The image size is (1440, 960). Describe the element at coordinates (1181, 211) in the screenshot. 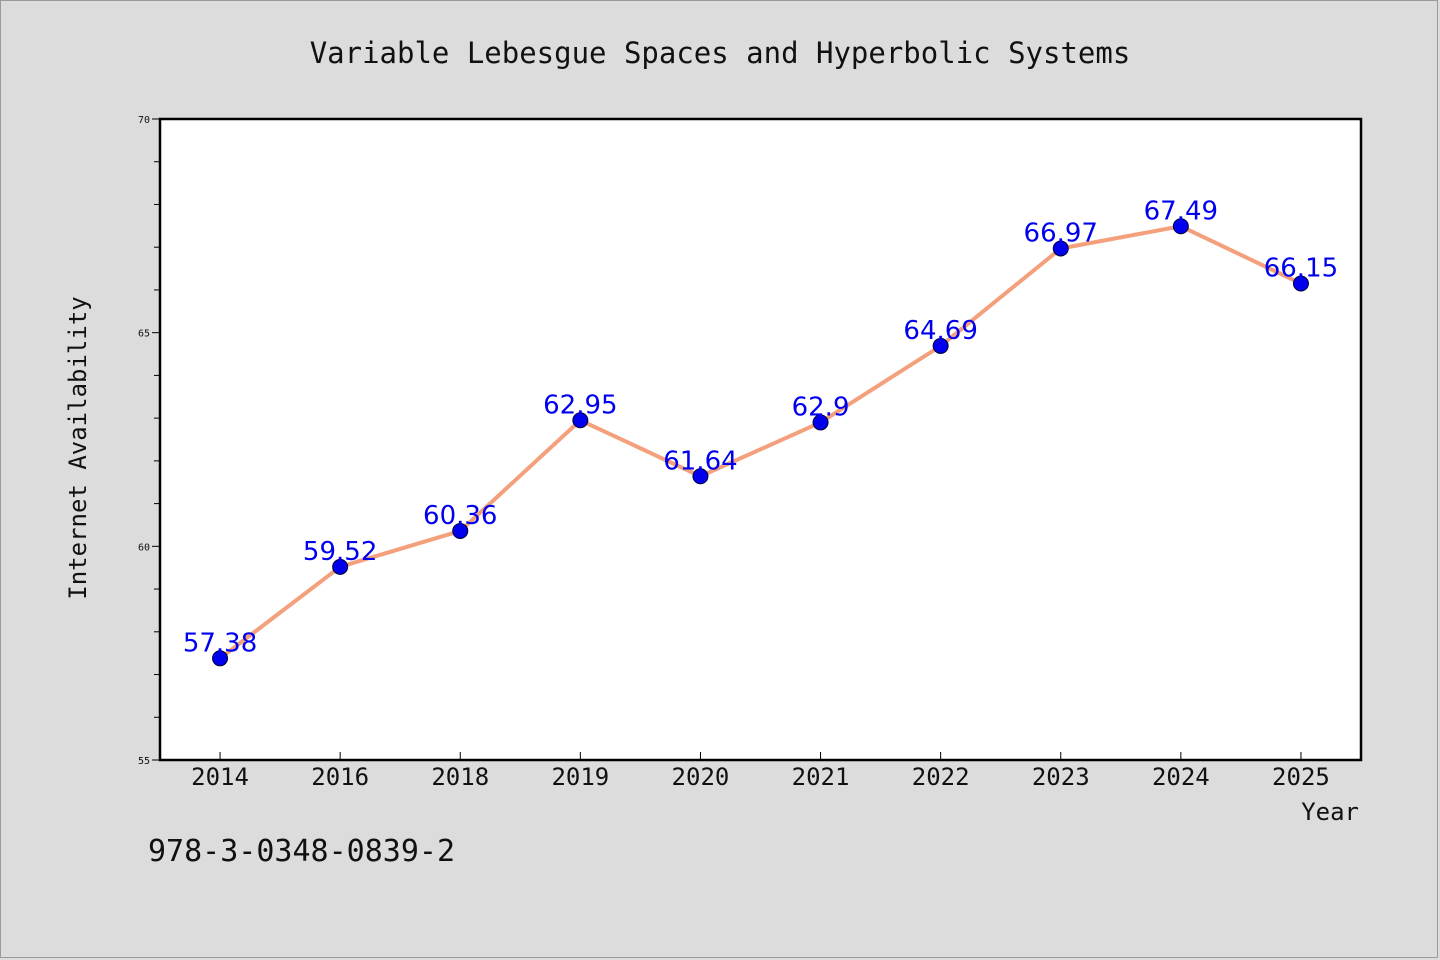

I see `data-label: 67.49` at that location.